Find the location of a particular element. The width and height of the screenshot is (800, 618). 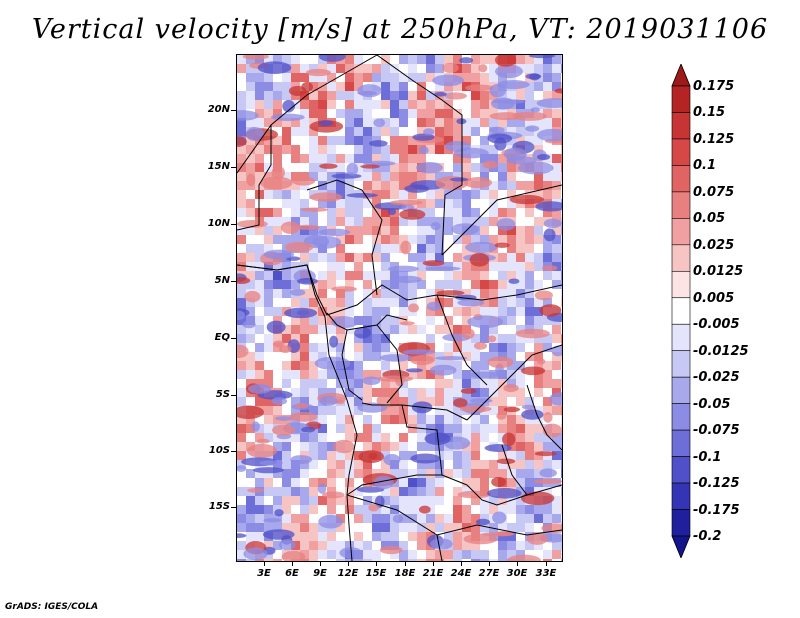

colorbar-top-arrow is located at coordinates (681, 75).